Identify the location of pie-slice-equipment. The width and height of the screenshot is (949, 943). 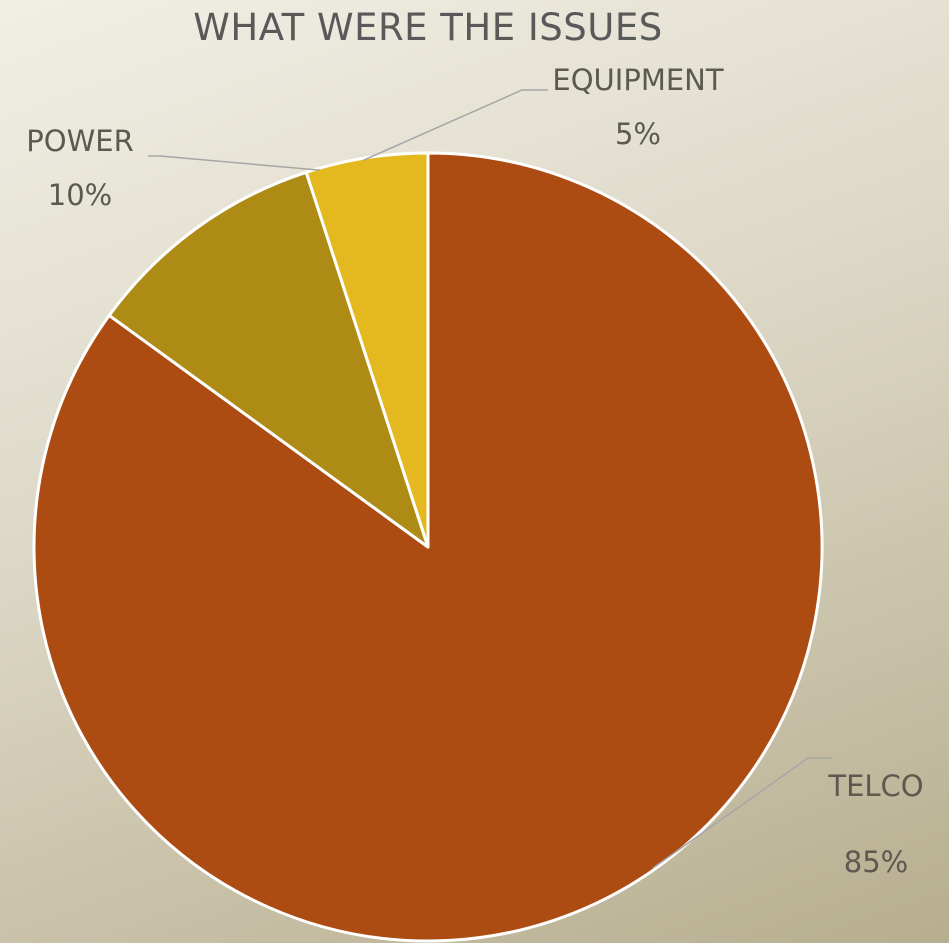
(367, 350).